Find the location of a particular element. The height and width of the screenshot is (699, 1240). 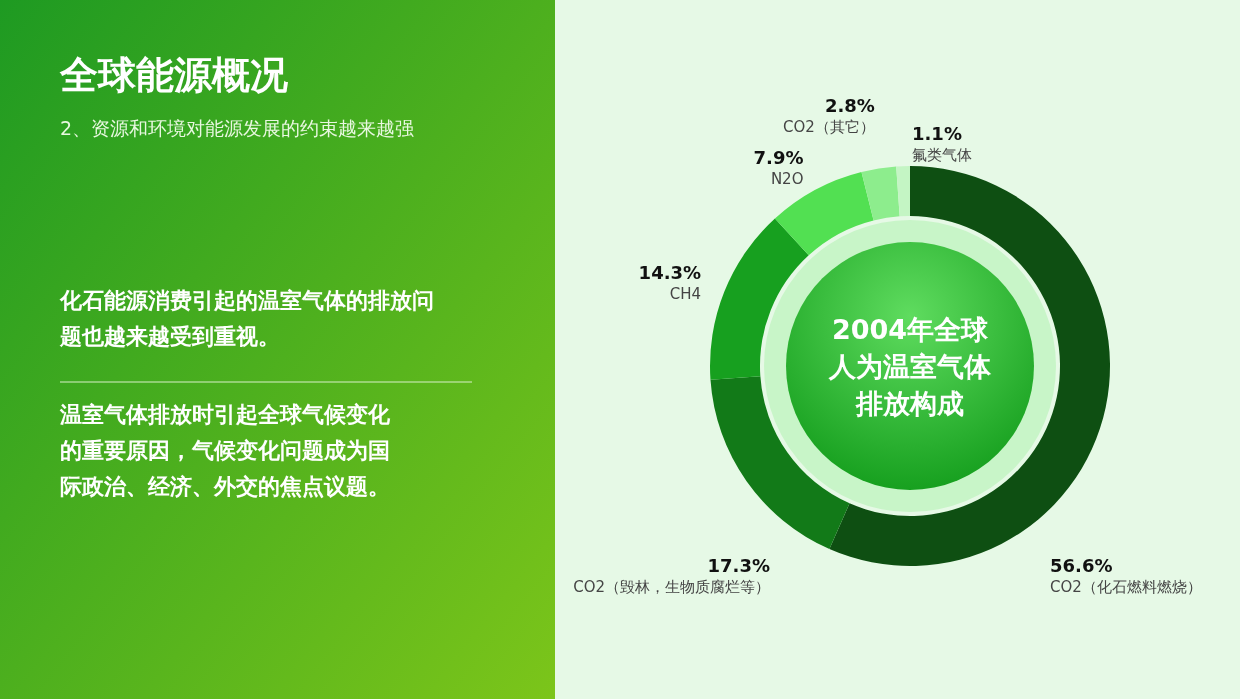

data-label: 1.1% is located at coordinates (937, 134).